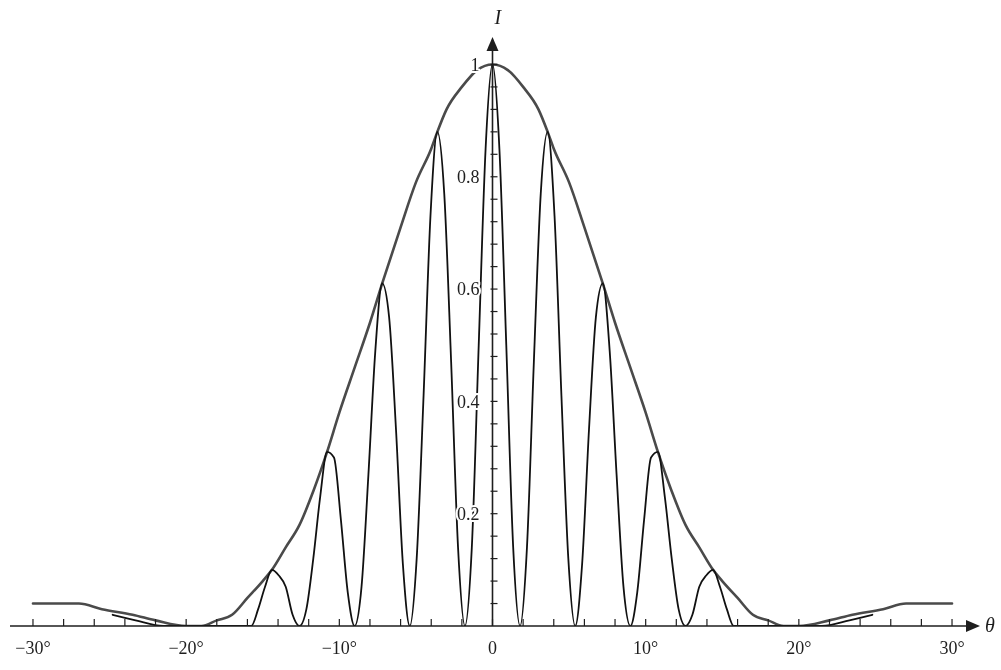 The image size is (1001, 670). What do you see at coordinates (492, 647) in the screenshot?
I see `x-tick-label: 0` at bounding box center [492, 647].